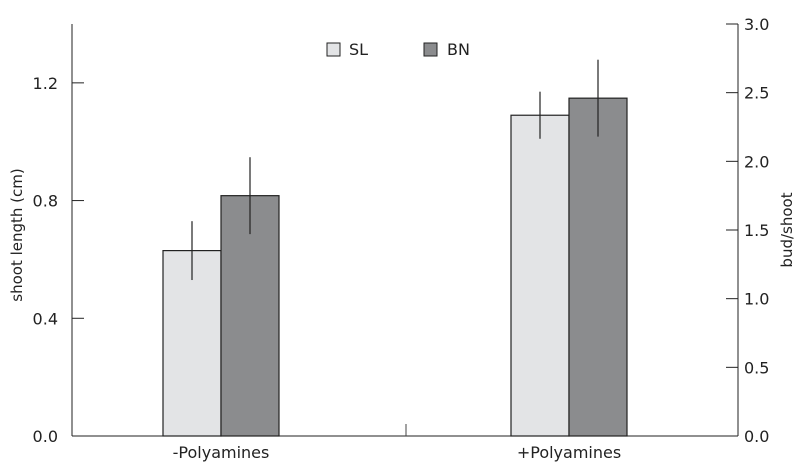 The image size is (802, 465). Describe the element at coordinates (45, 201) in the screenshot. I see `left-y-tick-label: 0.8` at that location.